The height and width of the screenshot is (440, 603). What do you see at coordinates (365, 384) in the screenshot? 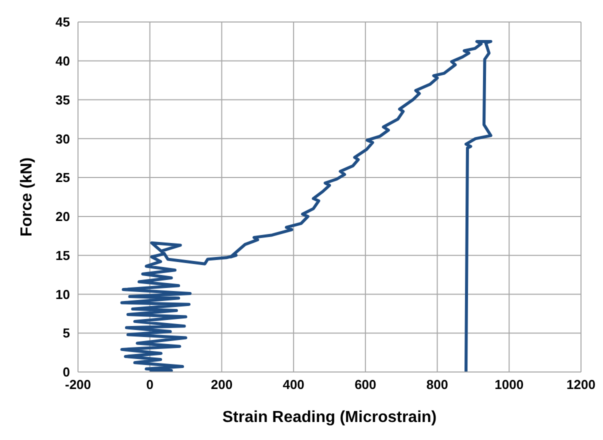
I see `x-tick-label: 600` at bounding box center [365, 384].